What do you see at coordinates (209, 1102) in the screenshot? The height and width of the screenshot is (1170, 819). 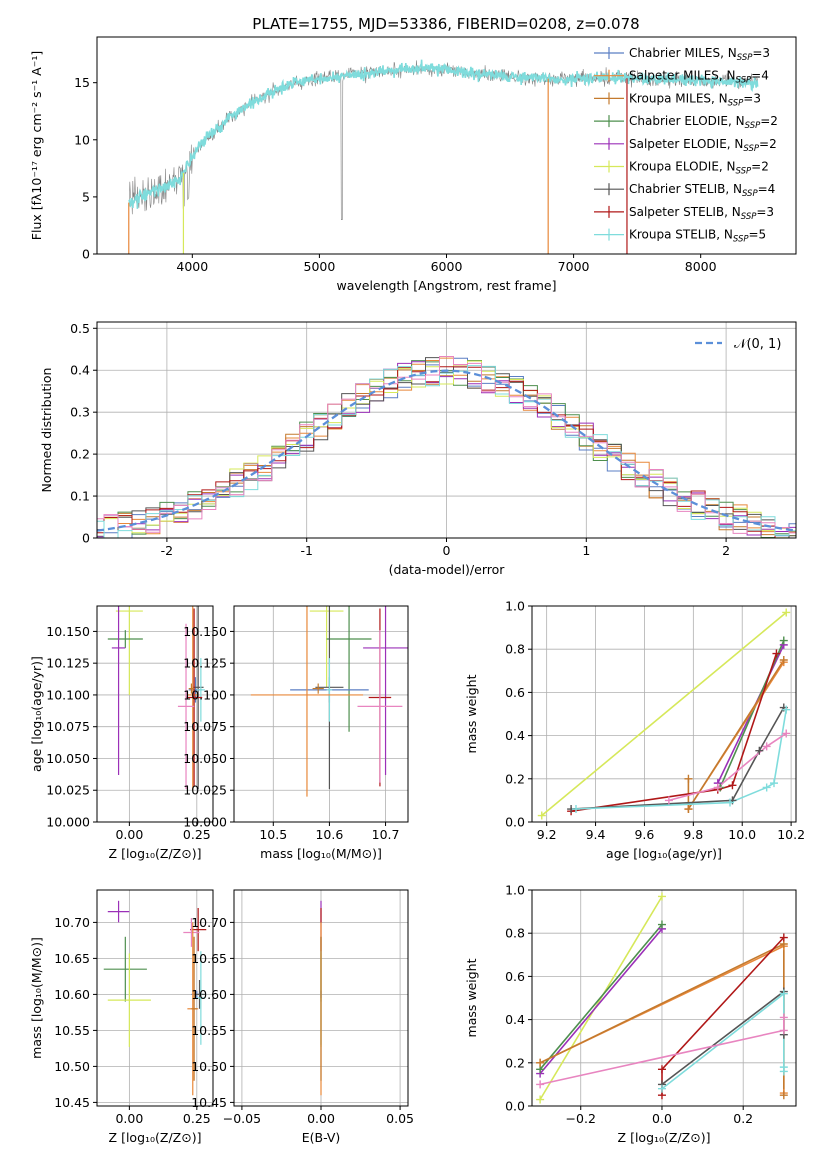 I see `y-tick-label: 10.45` at bounding box center [209, 1102].